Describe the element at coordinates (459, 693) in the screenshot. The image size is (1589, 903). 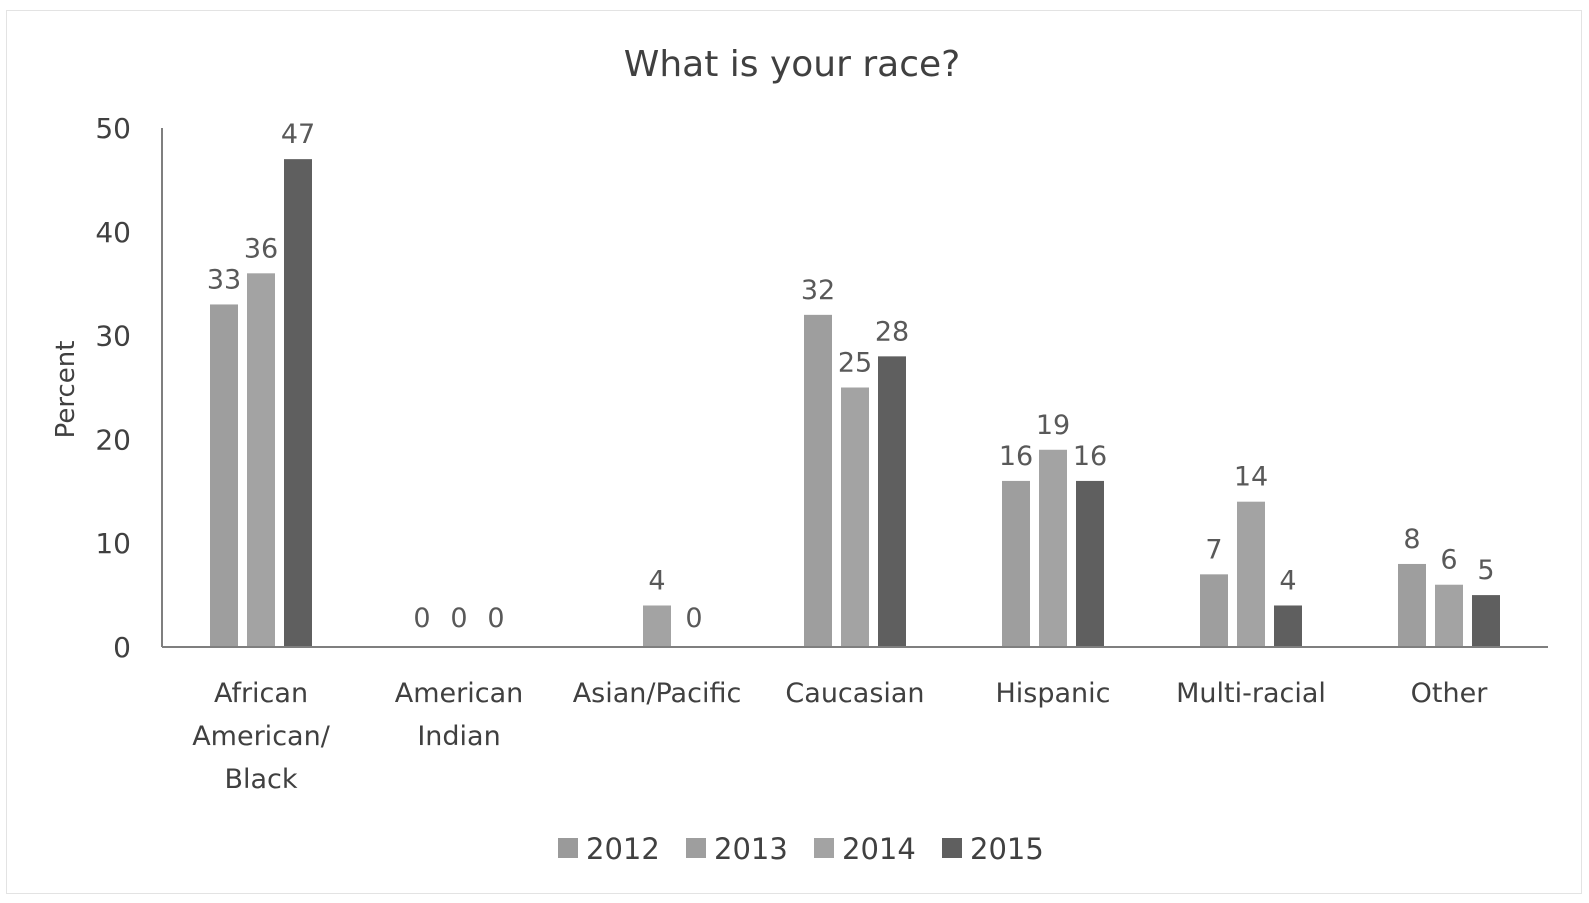
I see `x-tick-label: American` at that location.